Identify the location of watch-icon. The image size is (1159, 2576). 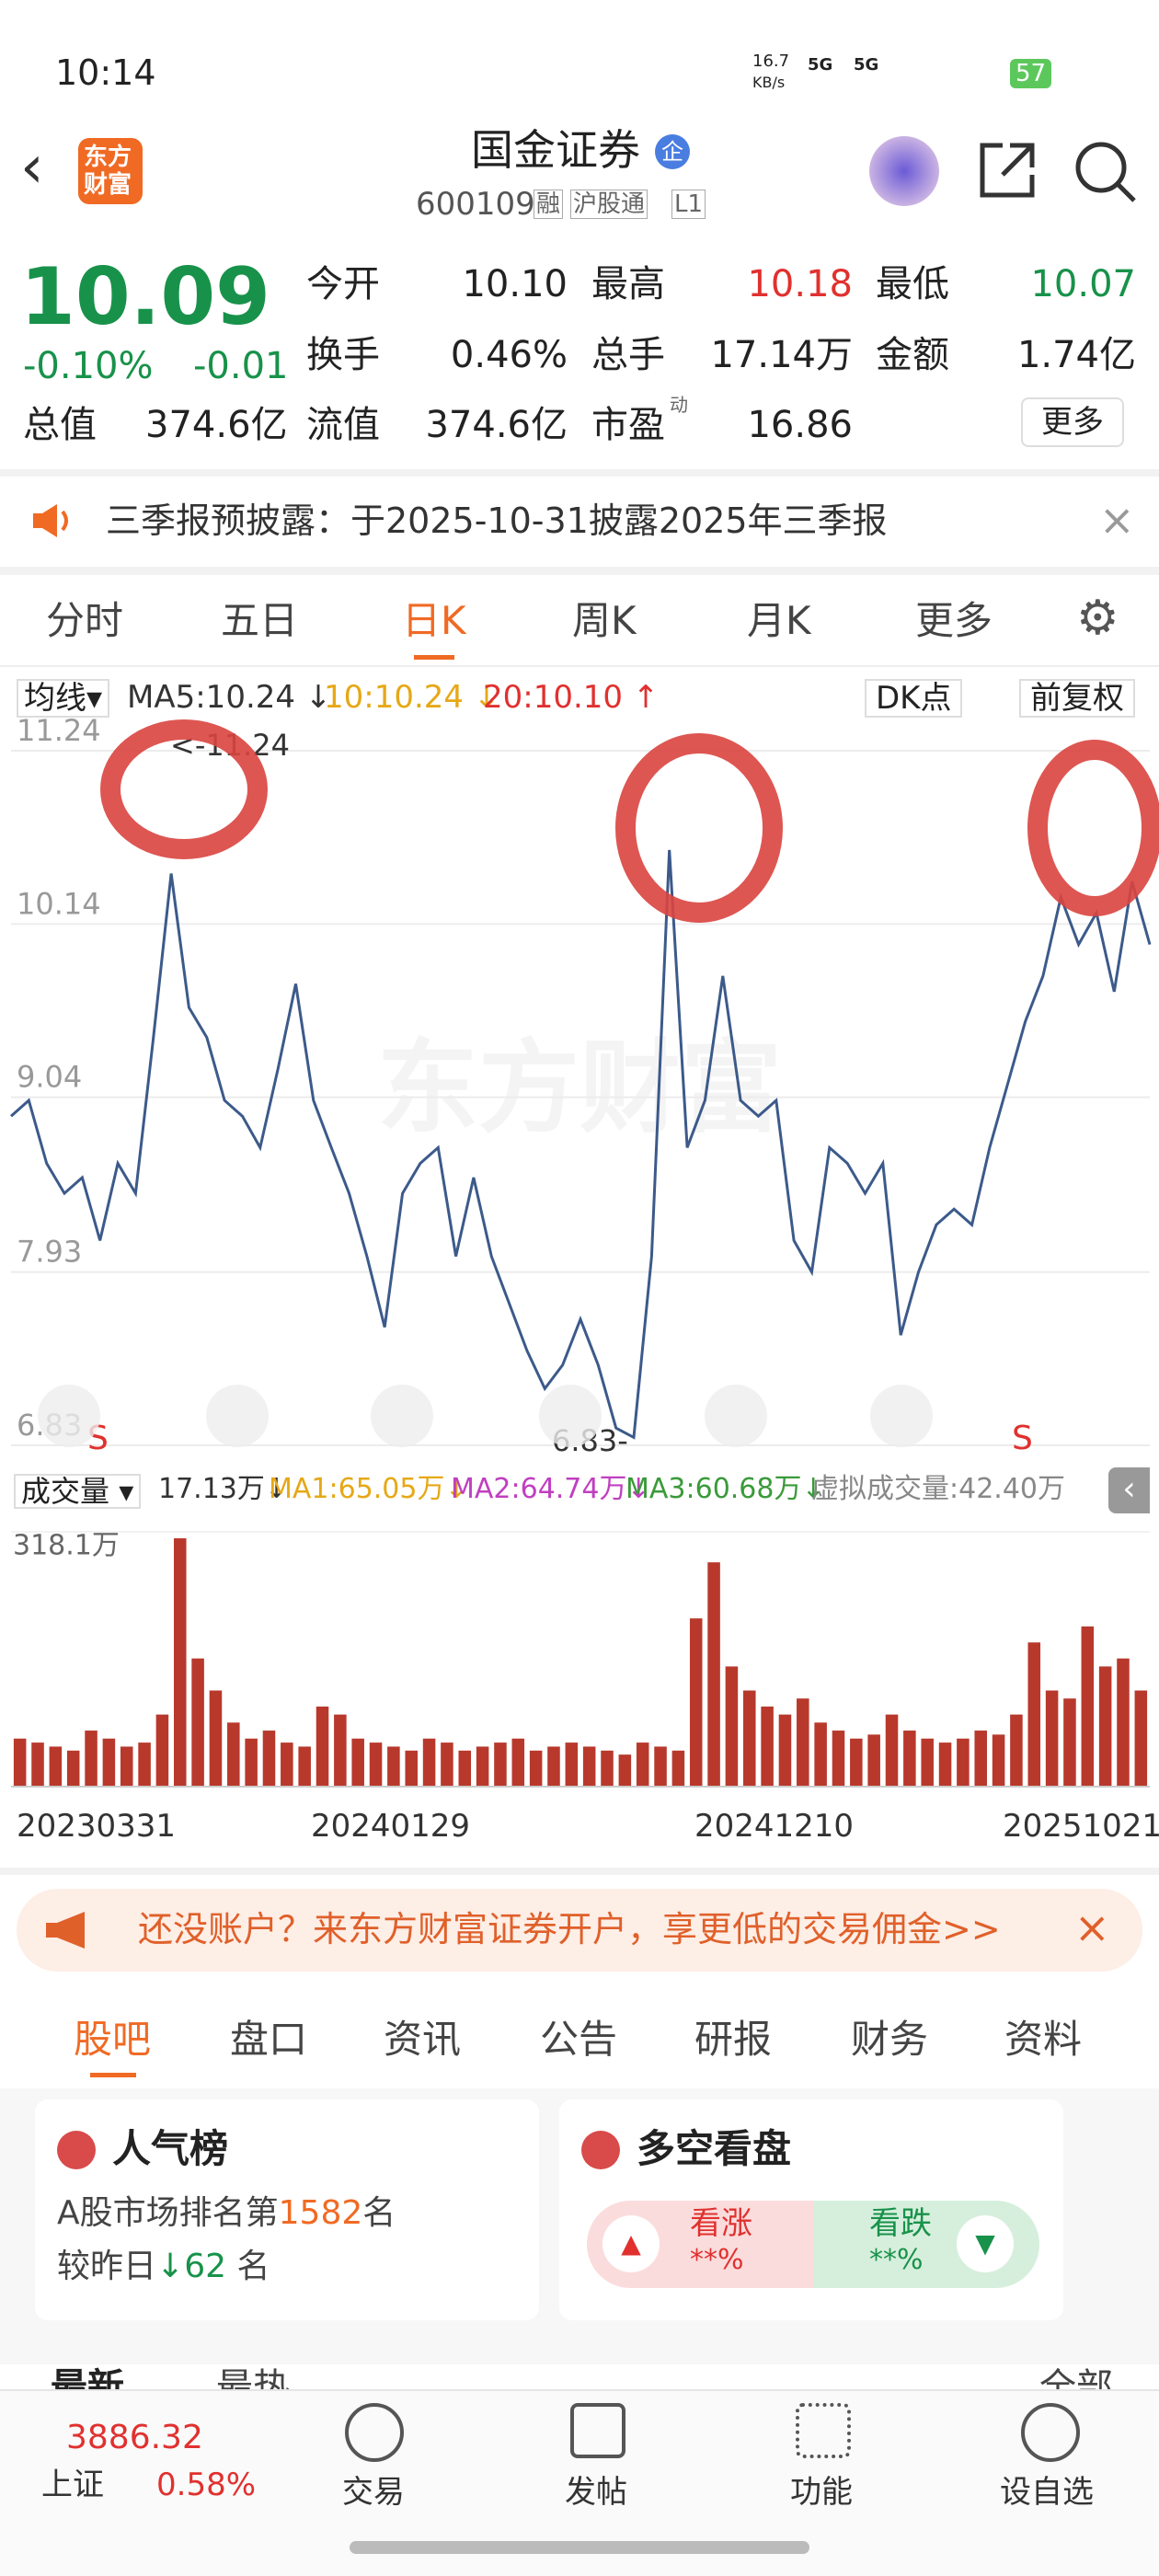
(1050, 2432).